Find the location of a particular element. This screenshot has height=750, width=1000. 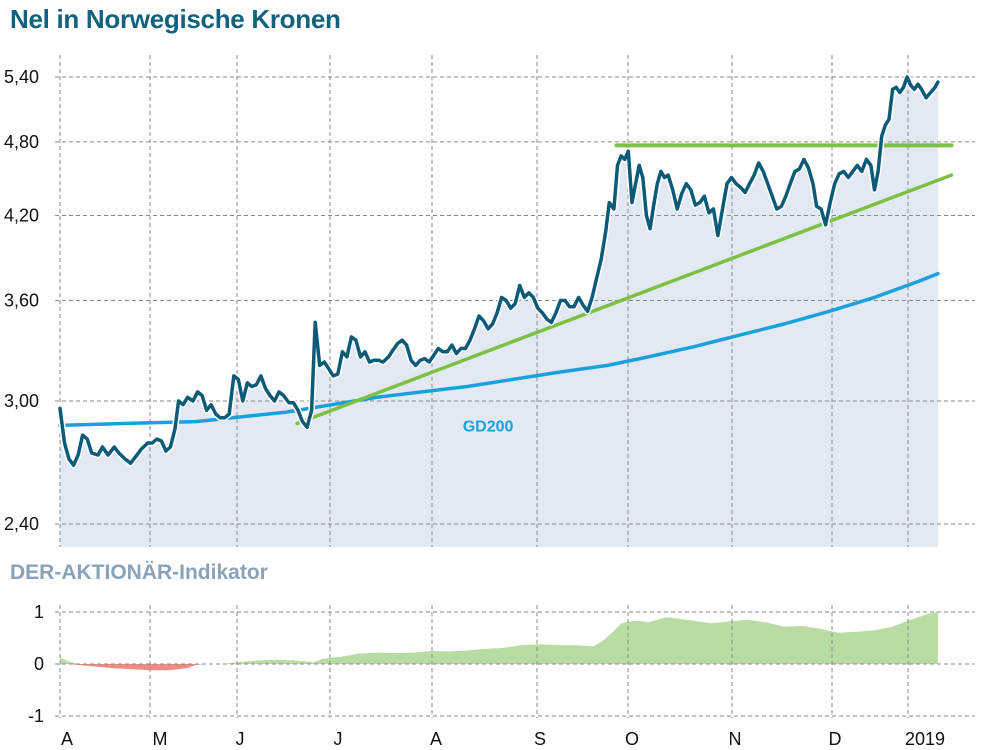

y-tick-label: 4,80 is located at coordinates (21, 142).